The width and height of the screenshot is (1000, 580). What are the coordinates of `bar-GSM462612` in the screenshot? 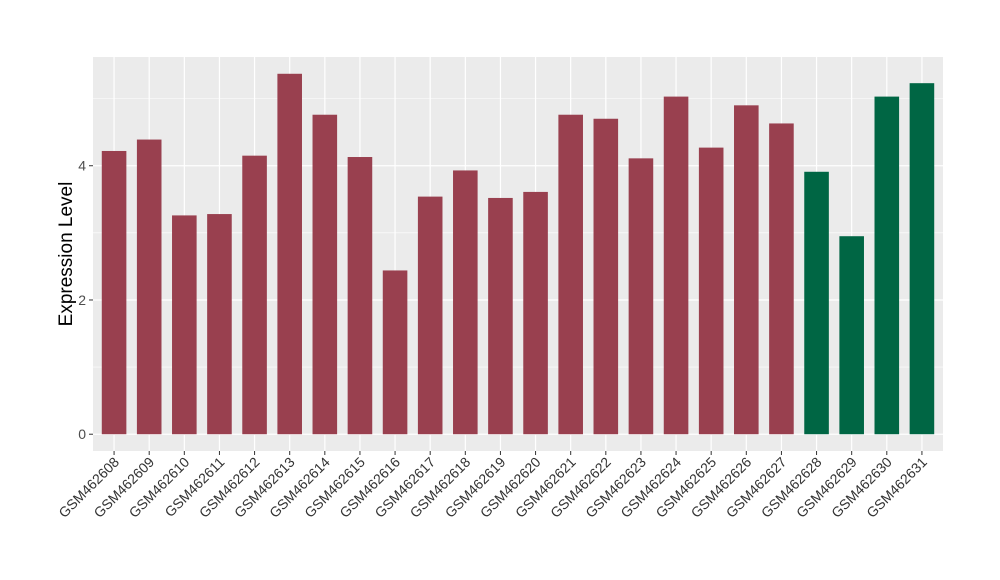 It's located at (254, 295).